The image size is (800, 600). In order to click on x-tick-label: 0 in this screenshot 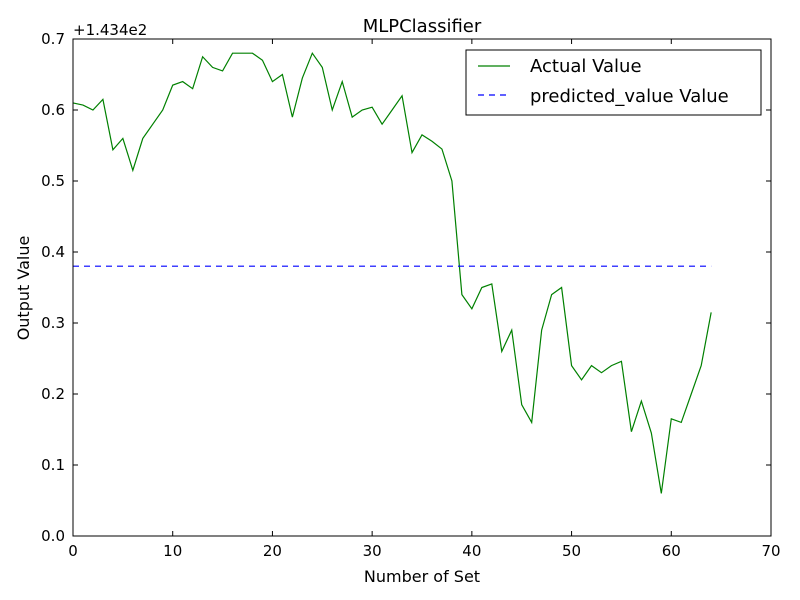, I will do `click(73, 551)`.